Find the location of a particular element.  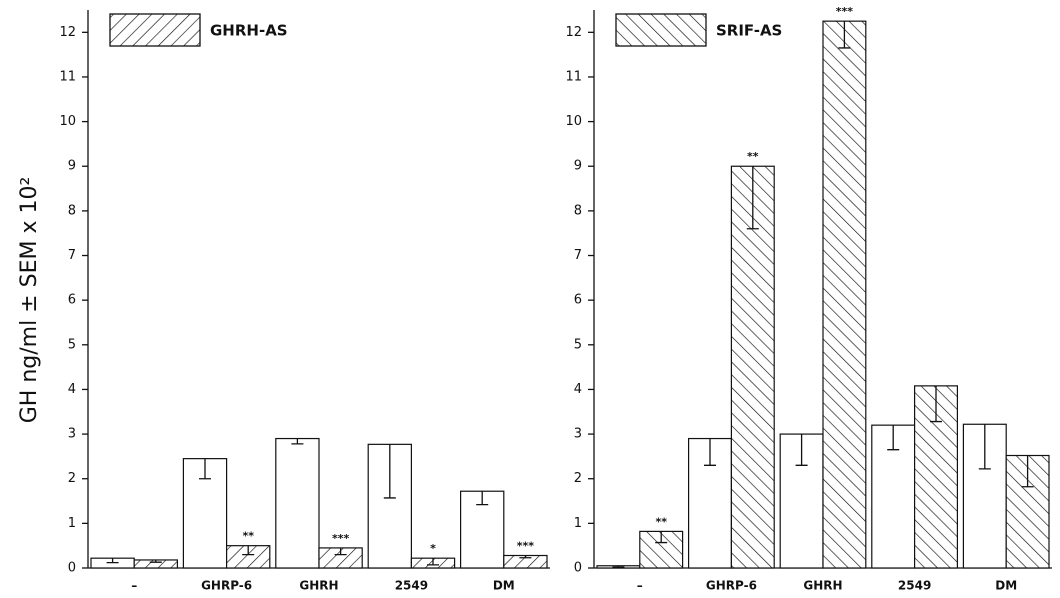

legend-label: SRIF-AS is located at coordinates (749, 31).